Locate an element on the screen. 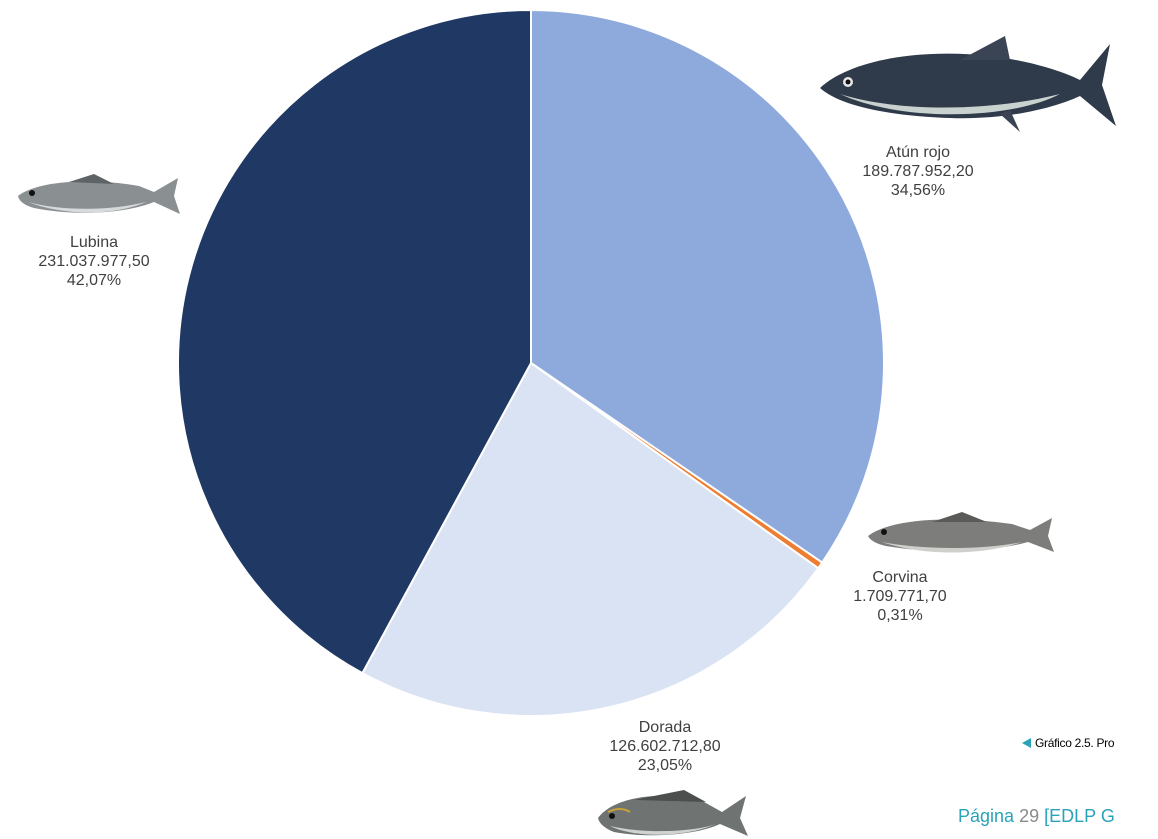  slice-percent: 0,31% is located at coordinates (900, 615).